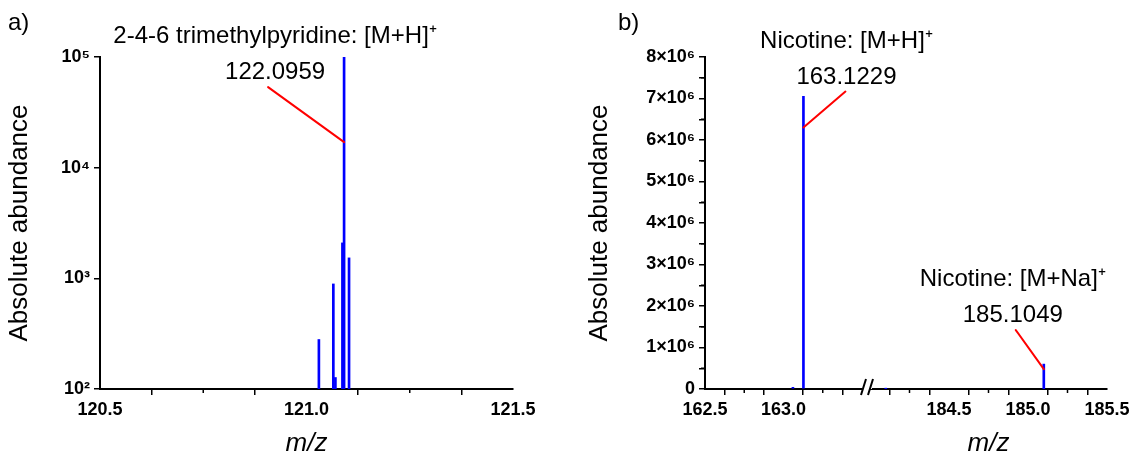 This screenshot has width=1143, height=463. What do you see at coordinates (100, 408) in the screenshot?
I see `x-tick-label: 120.5` at bounding box center [100, 408].